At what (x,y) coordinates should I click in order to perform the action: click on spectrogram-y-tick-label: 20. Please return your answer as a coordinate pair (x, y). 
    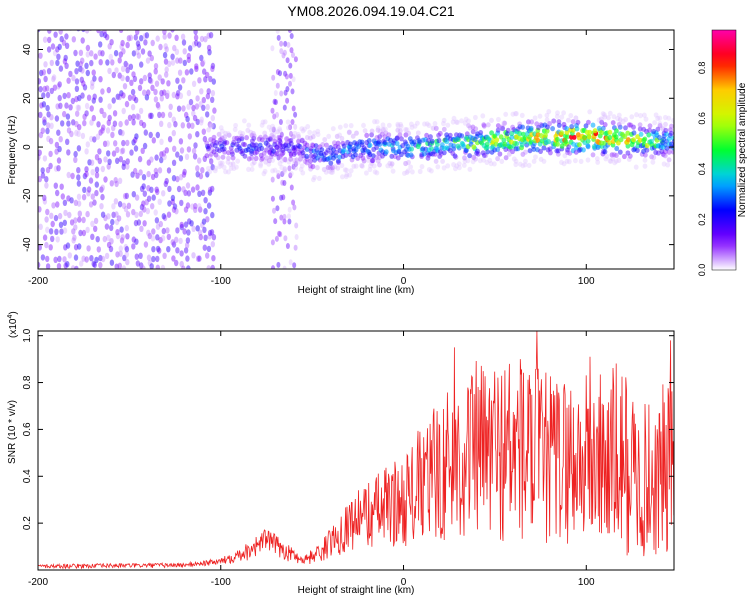
    Looking at the image, I should click on (27, 98).